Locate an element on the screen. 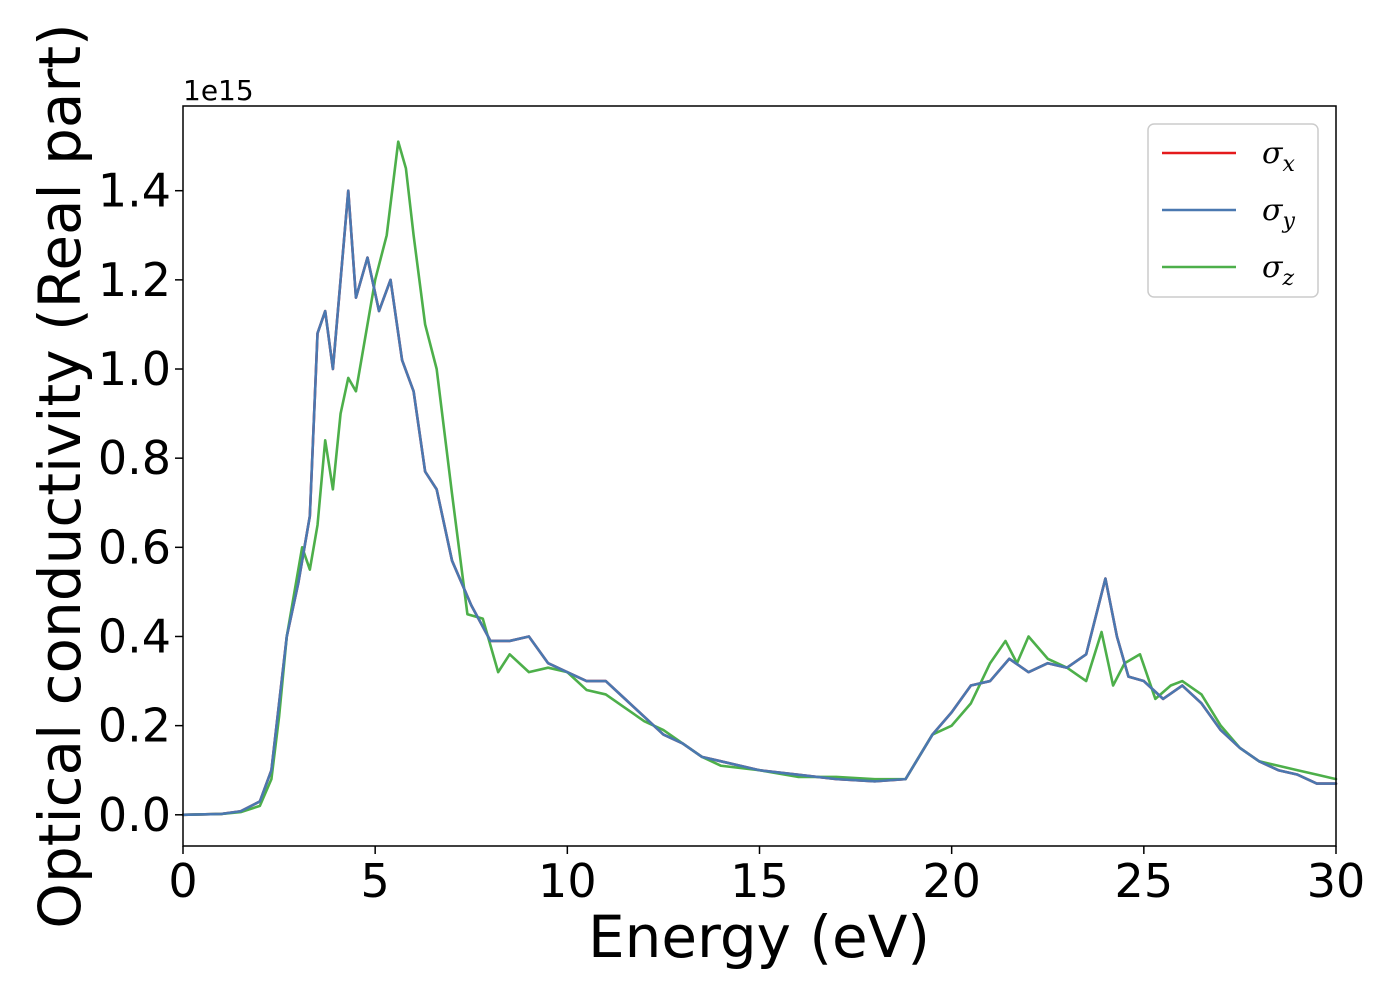 The image size is (1400, 1005). legend-label-sigma-y: σy is located at coordinates (1278, 213).